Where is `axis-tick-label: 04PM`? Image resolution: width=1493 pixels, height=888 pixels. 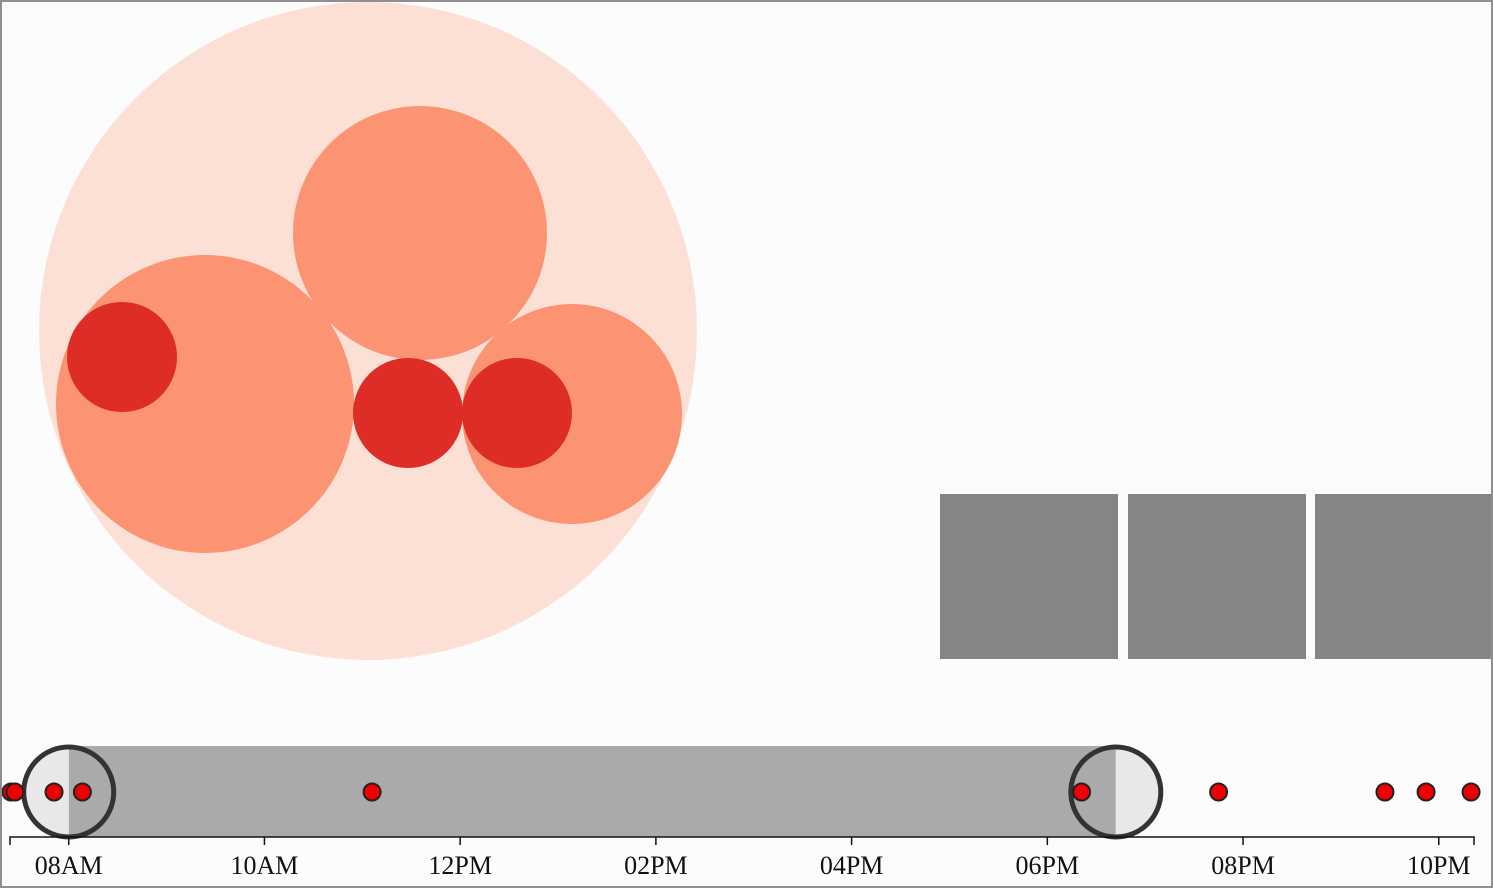
axis-tick-label: 04PM is located at coordinates (852, 865).